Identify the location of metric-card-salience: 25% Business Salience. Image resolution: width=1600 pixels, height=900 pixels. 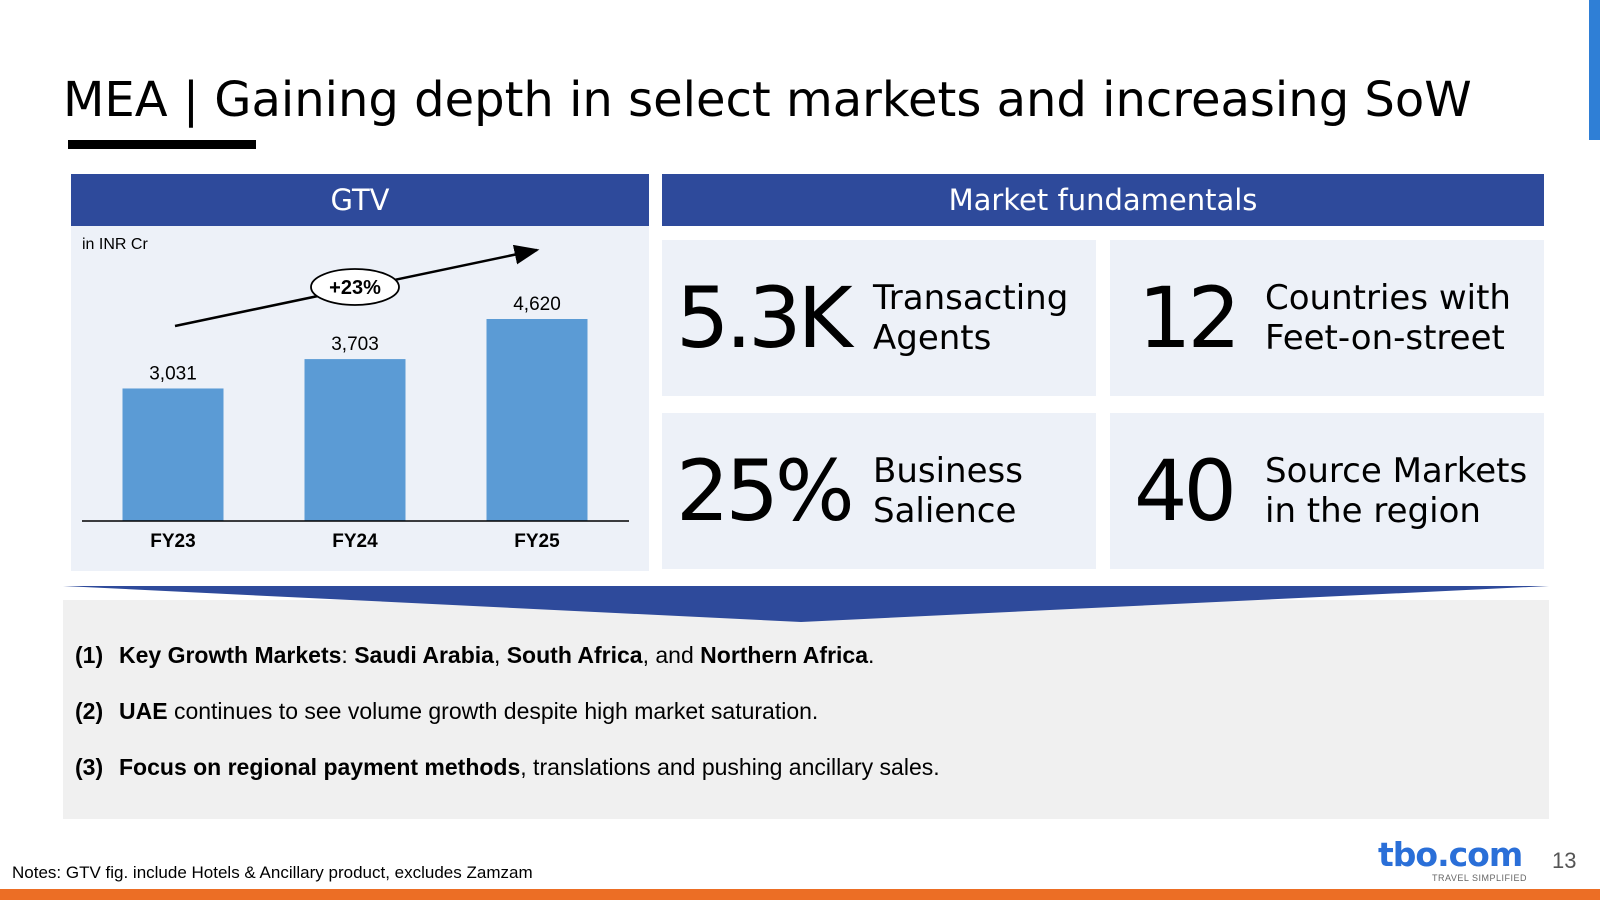
(879, 491).